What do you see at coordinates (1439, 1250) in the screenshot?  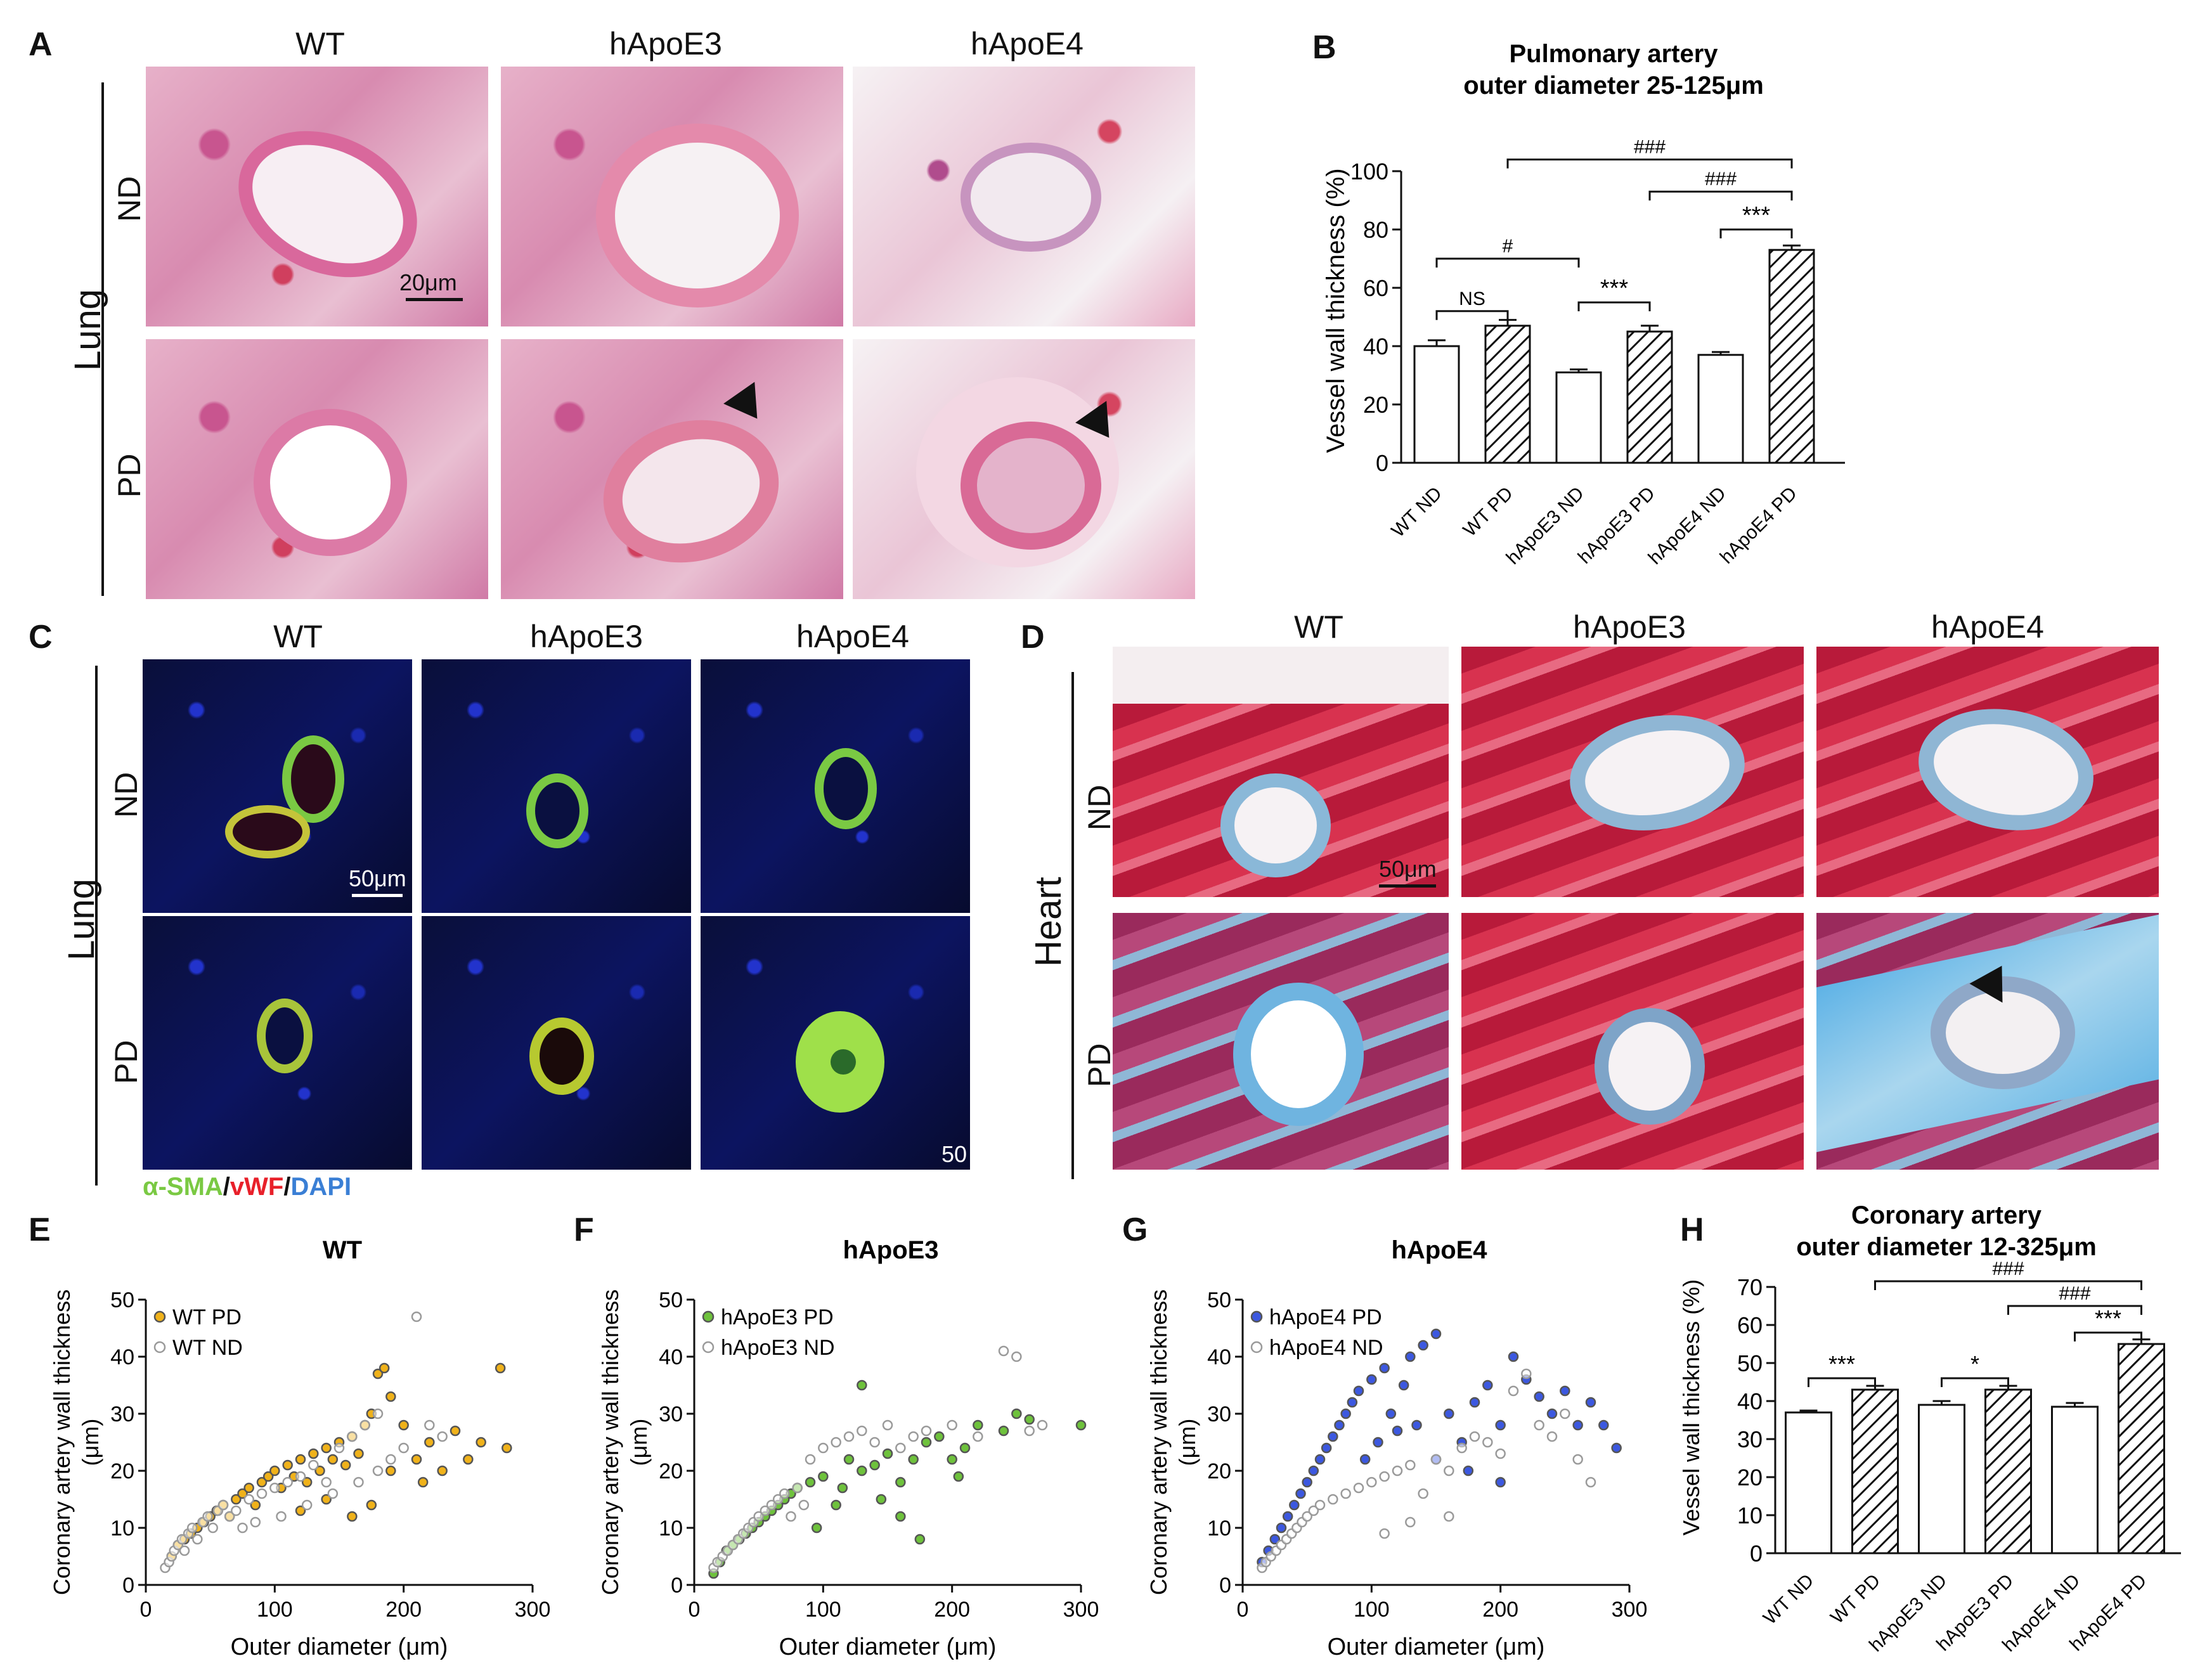 I see `chart-title: hApoE4` at bounding box center [1439, 1250].